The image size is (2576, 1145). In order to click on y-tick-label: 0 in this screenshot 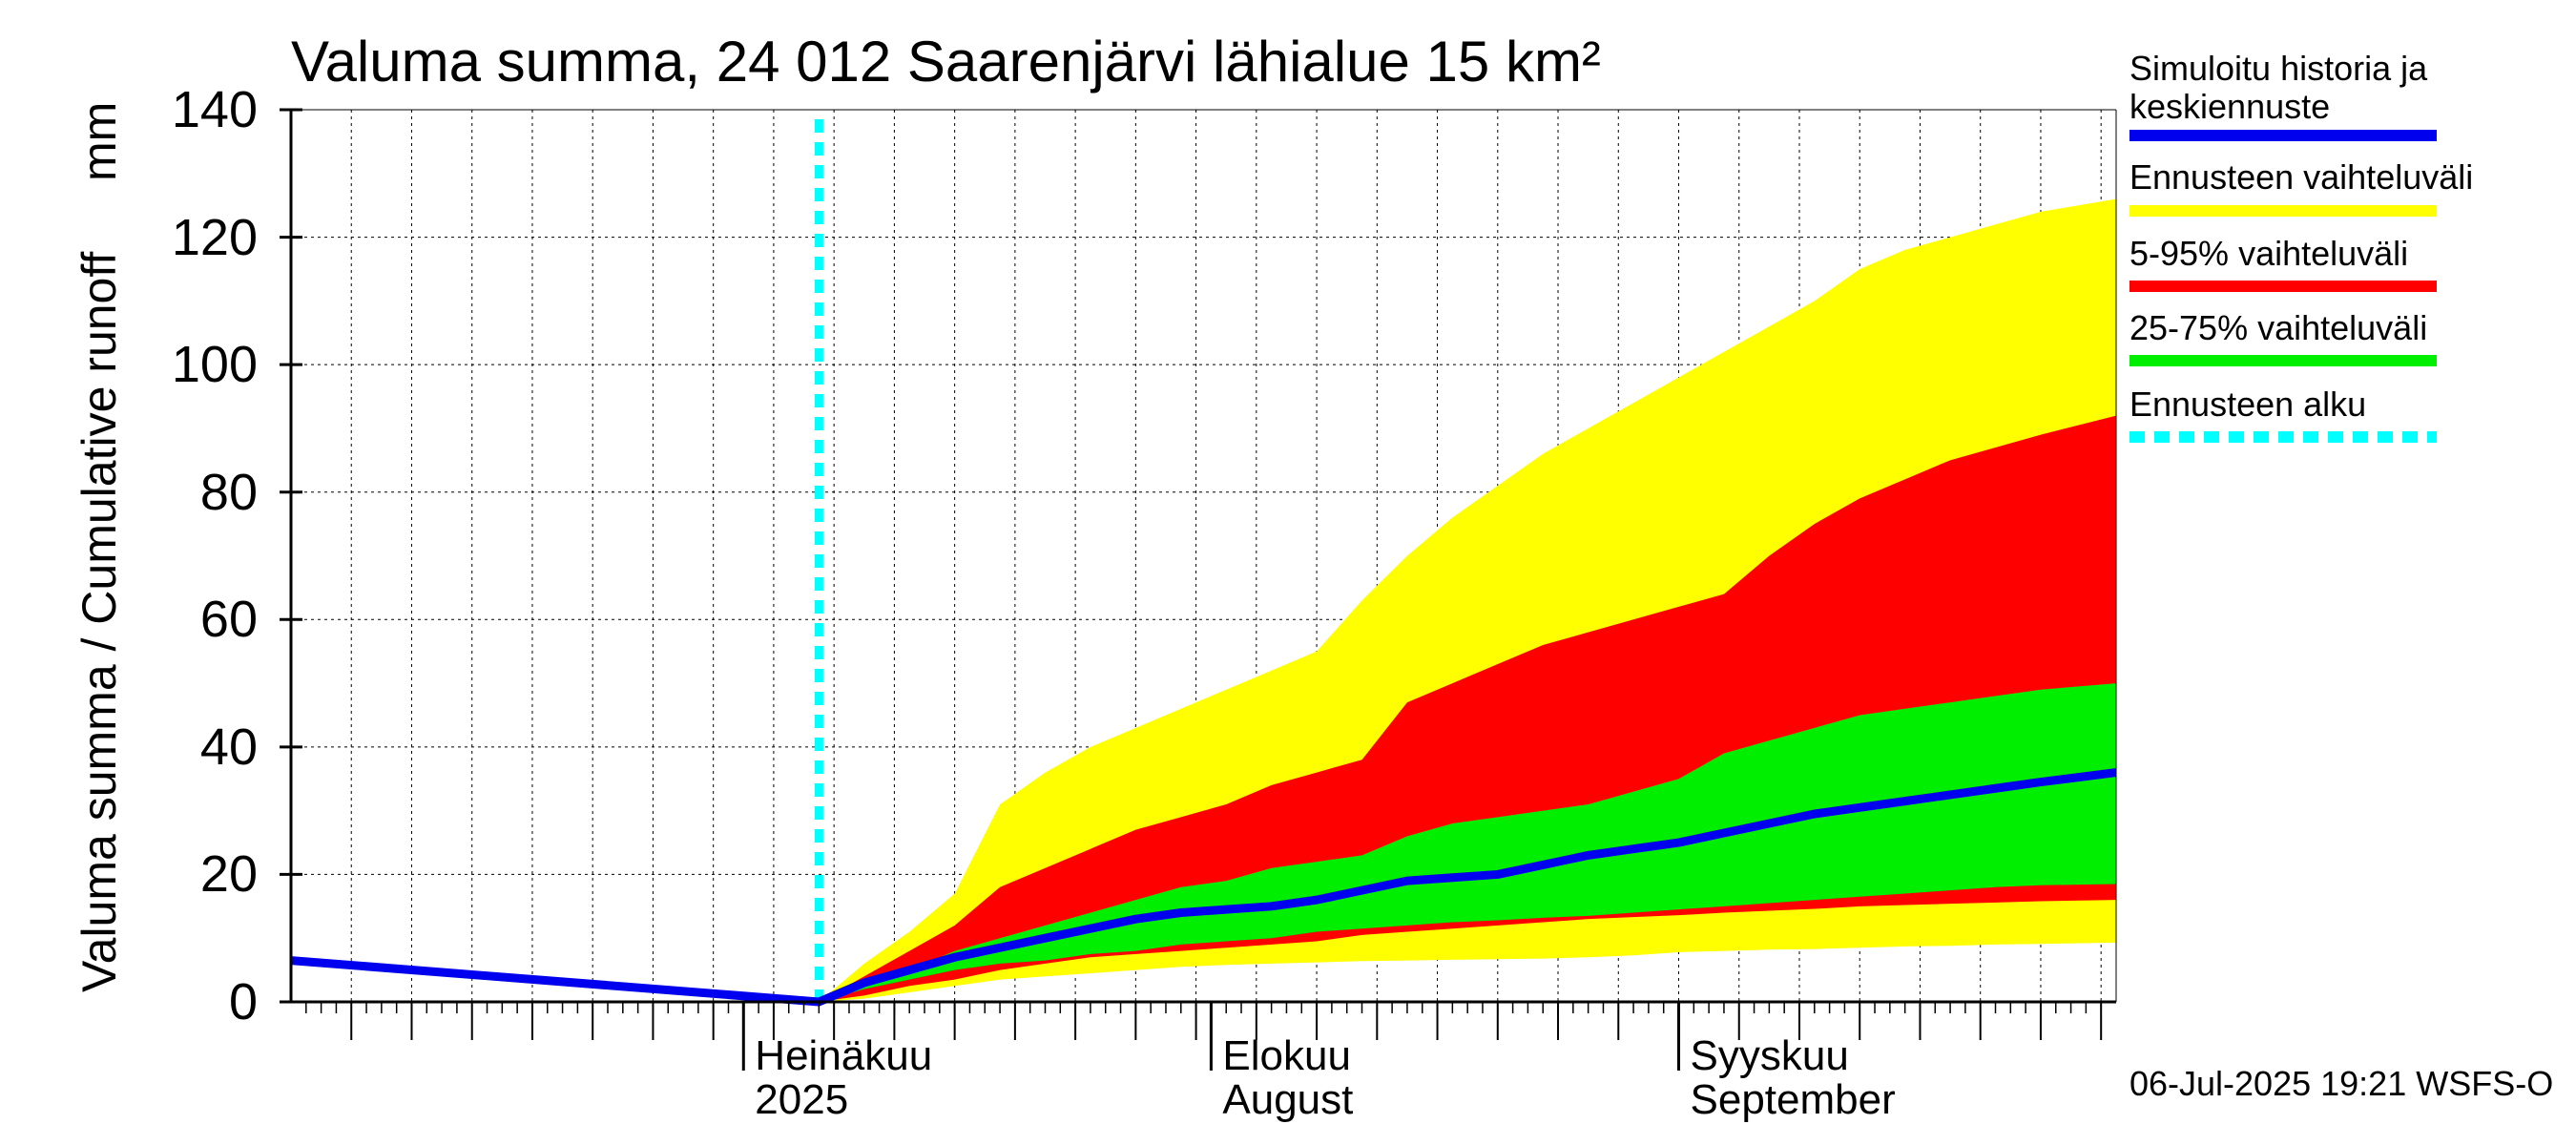, I will do `click(243, 1001)`.